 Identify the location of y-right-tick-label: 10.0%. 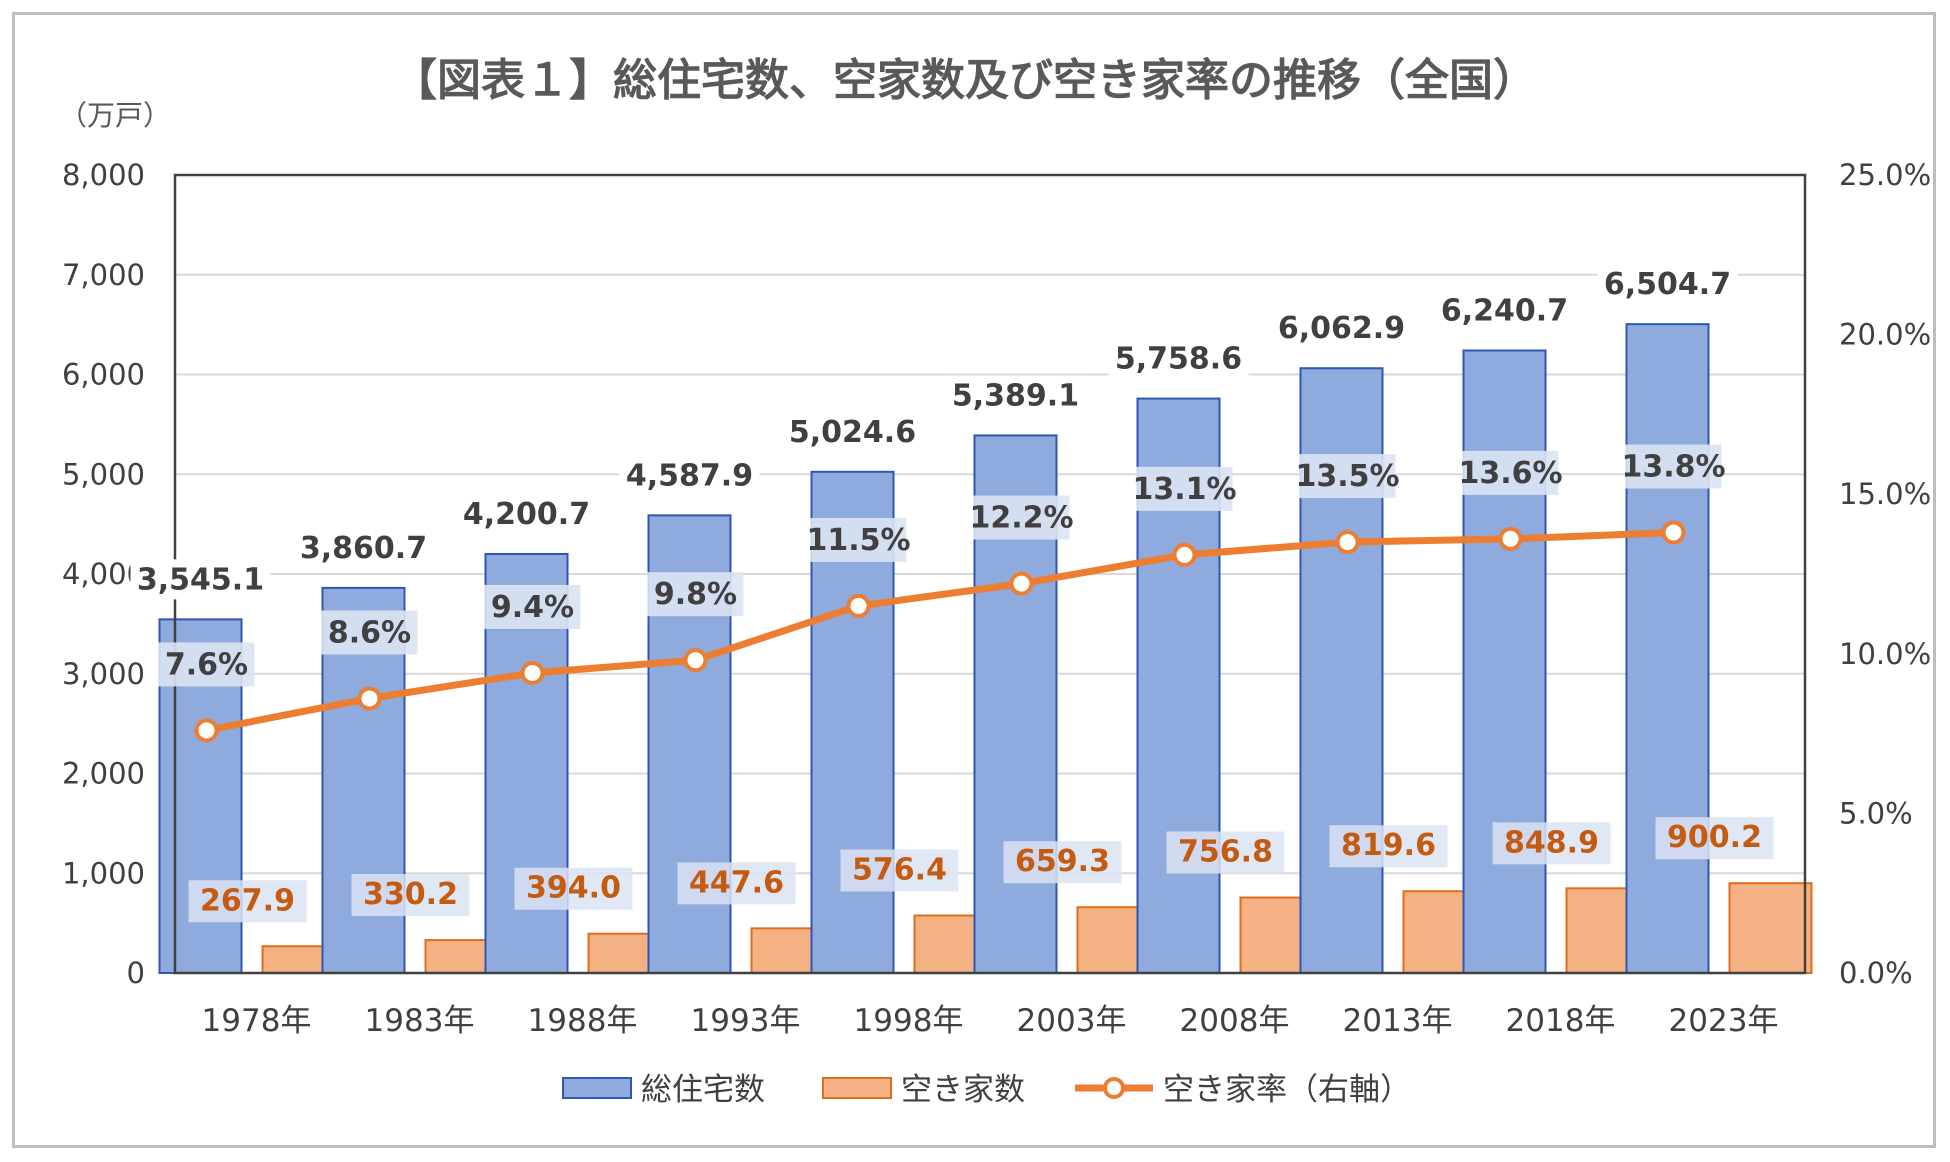
(1885, 654).